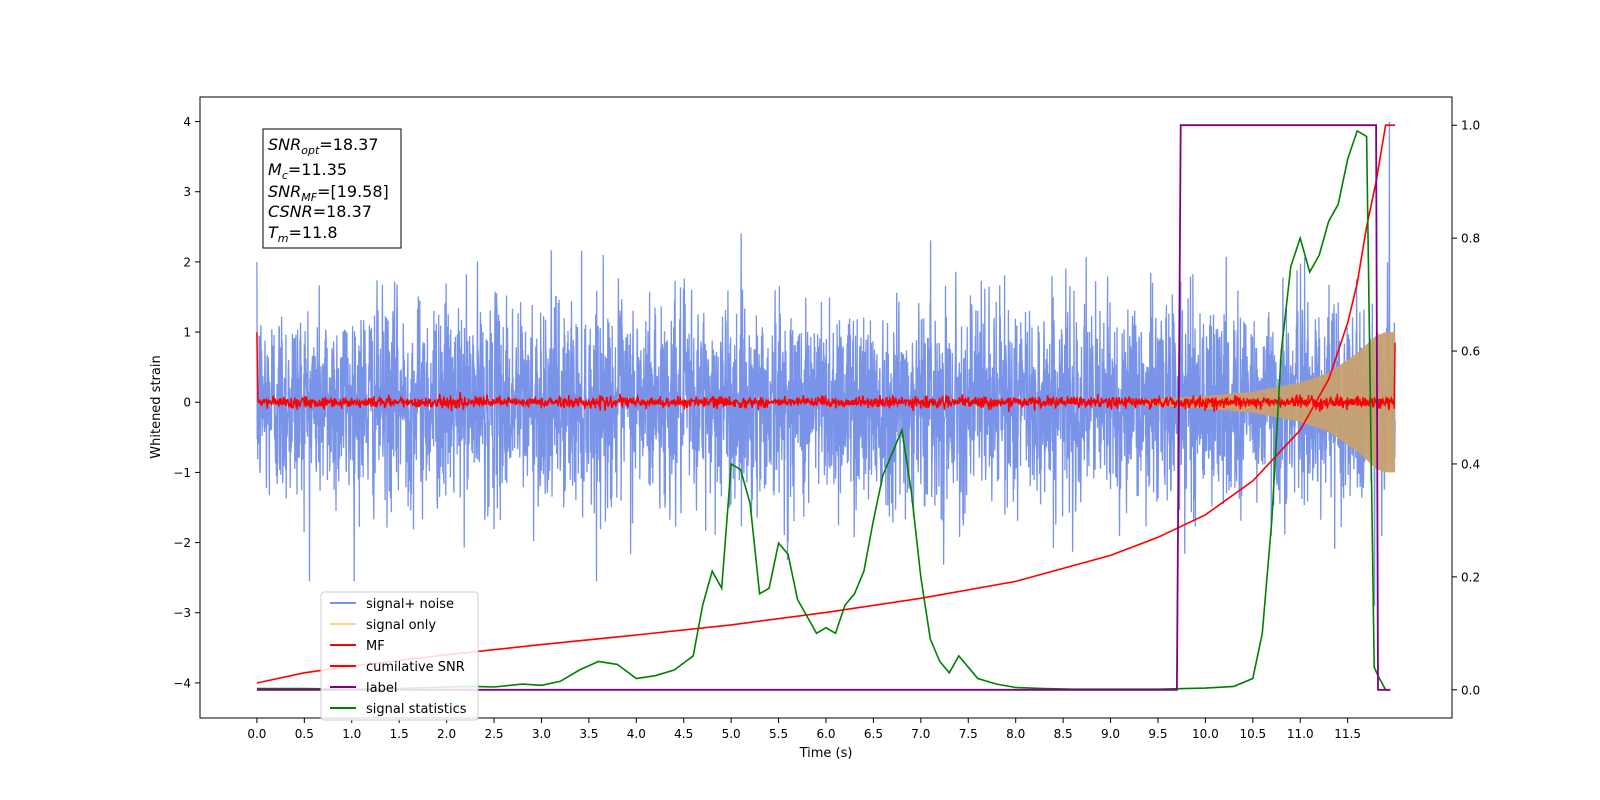 The height and width of the screenshot is (800, 1600). What do you see at coordinates (826, 753) in the screenshot?
I see `x-axis-label: Time (s)` at bounding box center [826, 753].